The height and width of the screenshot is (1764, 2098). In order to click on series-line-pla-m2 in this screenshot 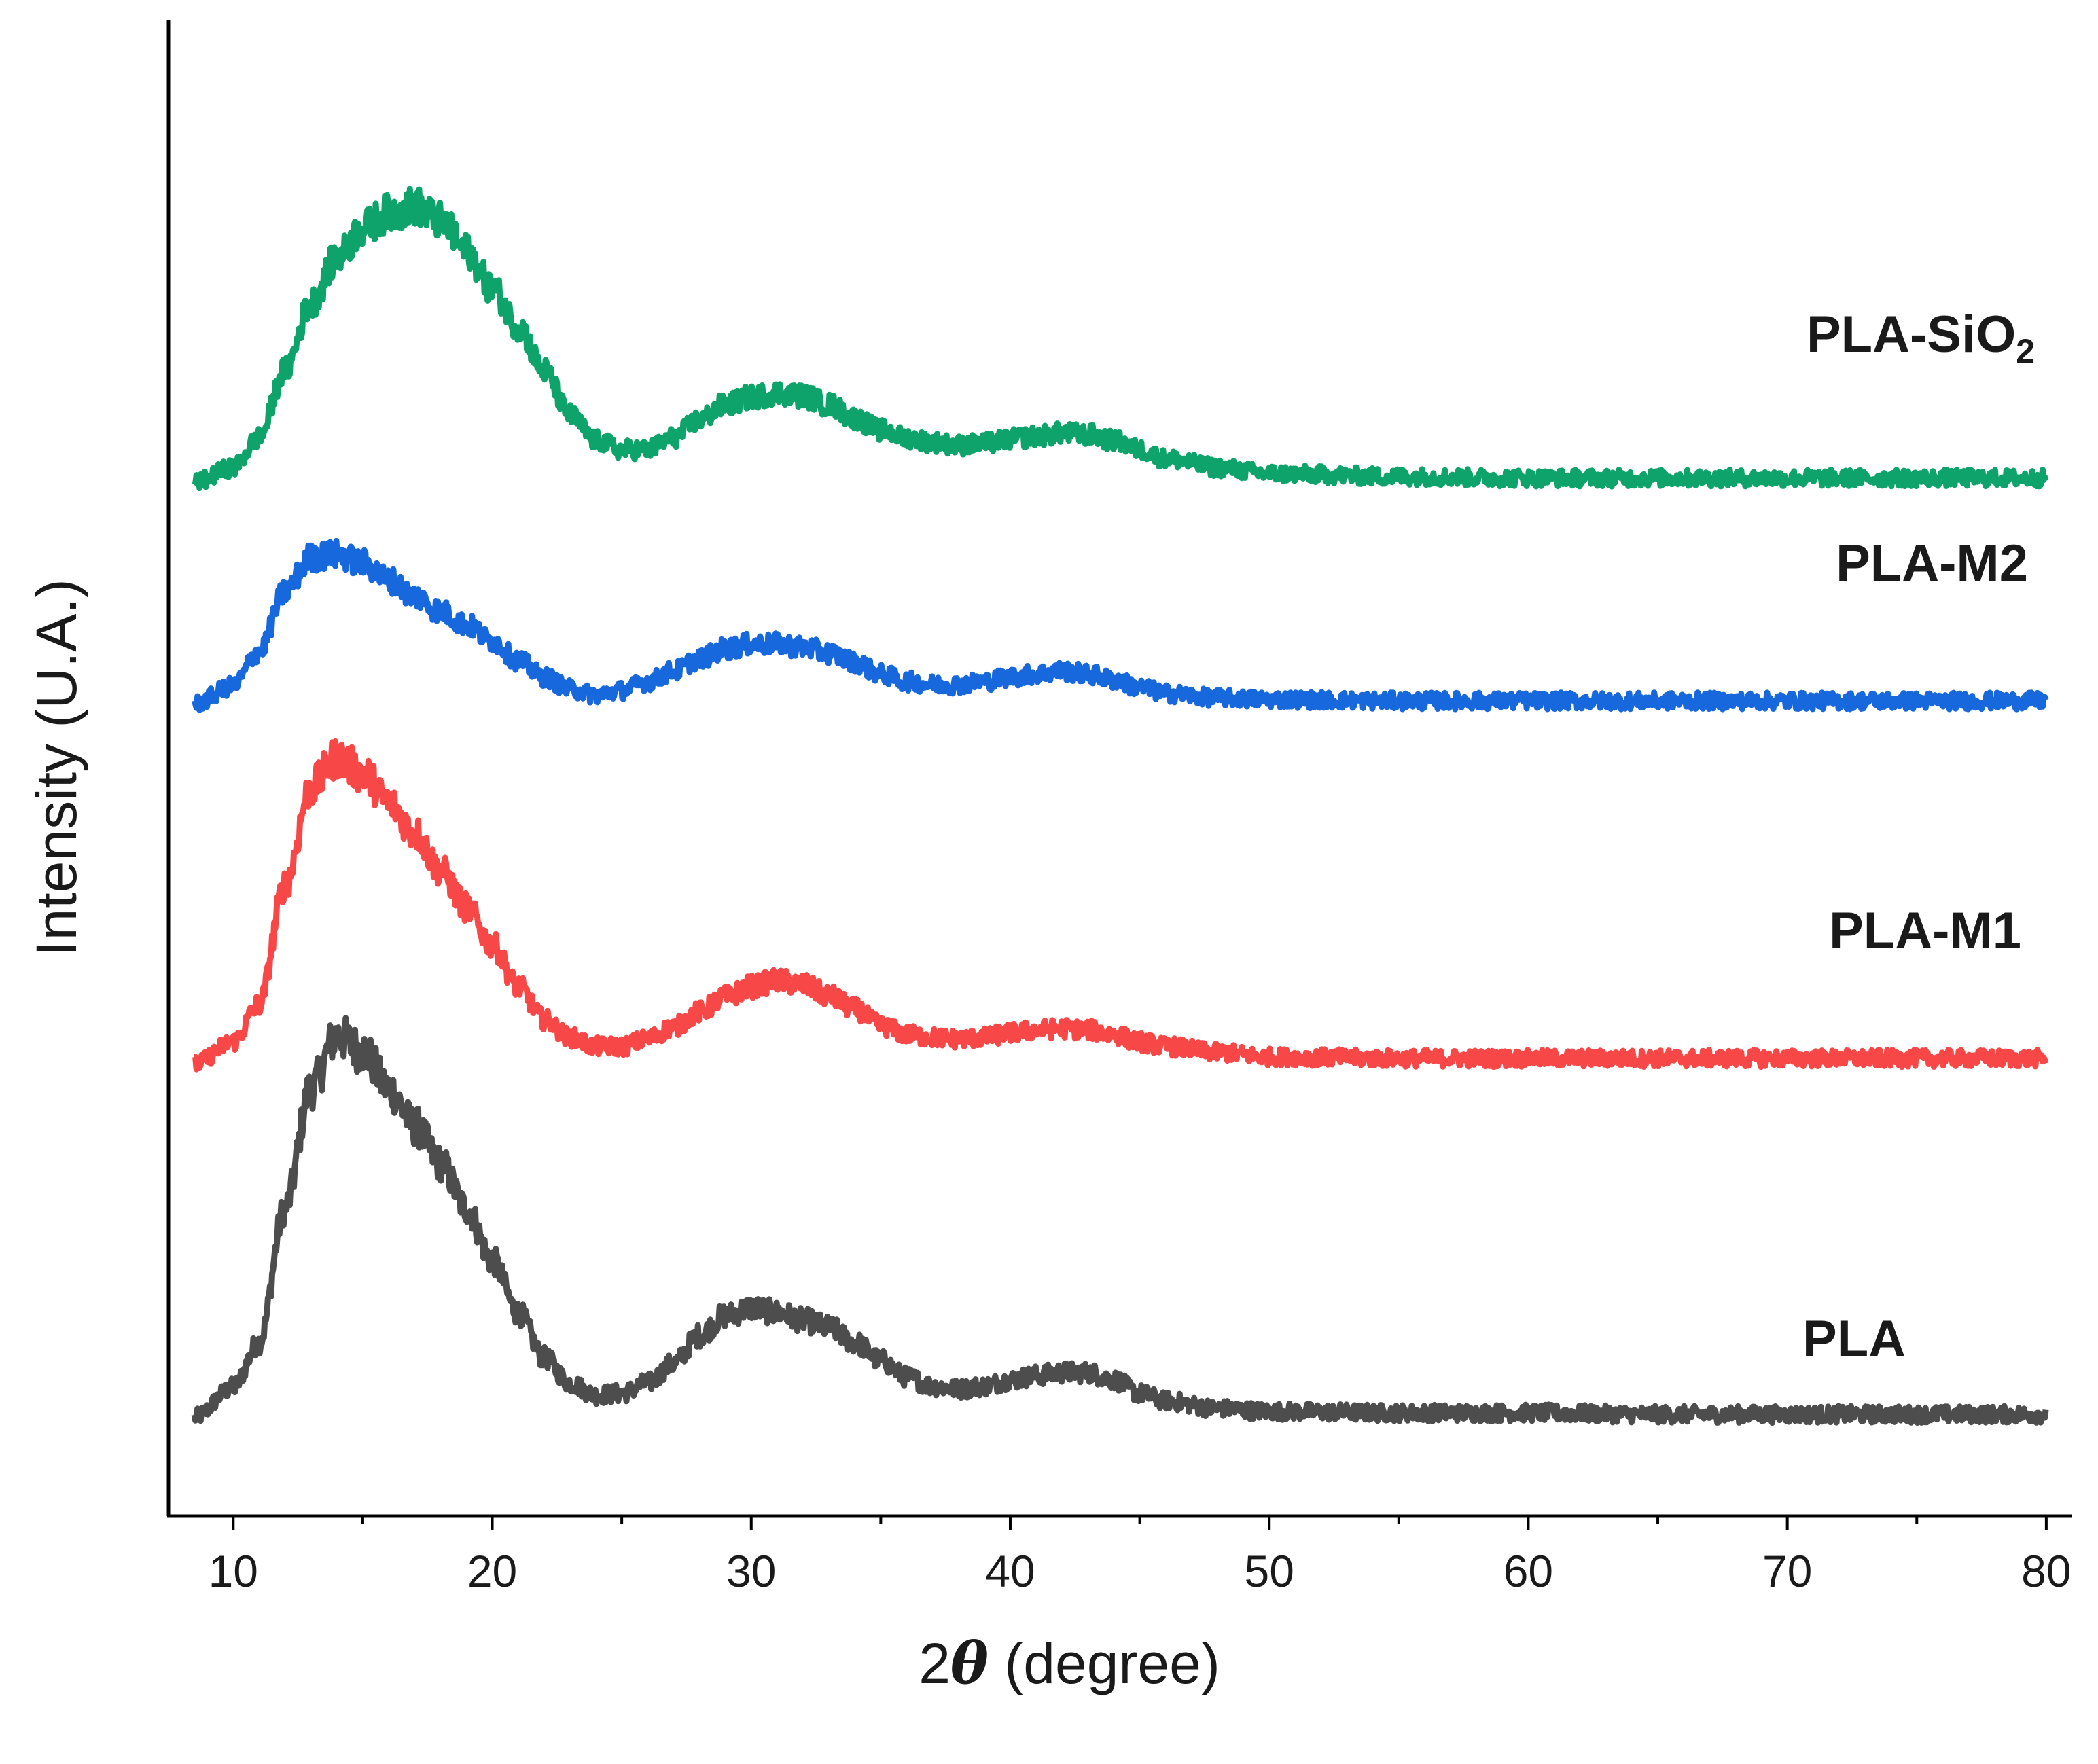, I will do `click(1120, 625)`.